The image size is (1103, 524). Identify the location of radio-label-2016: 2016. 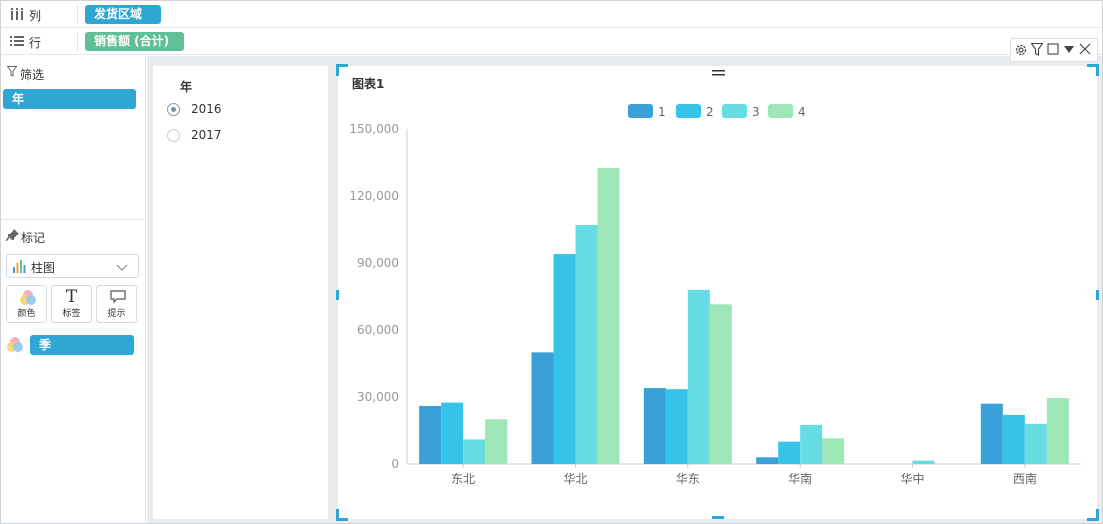
(206, 109).